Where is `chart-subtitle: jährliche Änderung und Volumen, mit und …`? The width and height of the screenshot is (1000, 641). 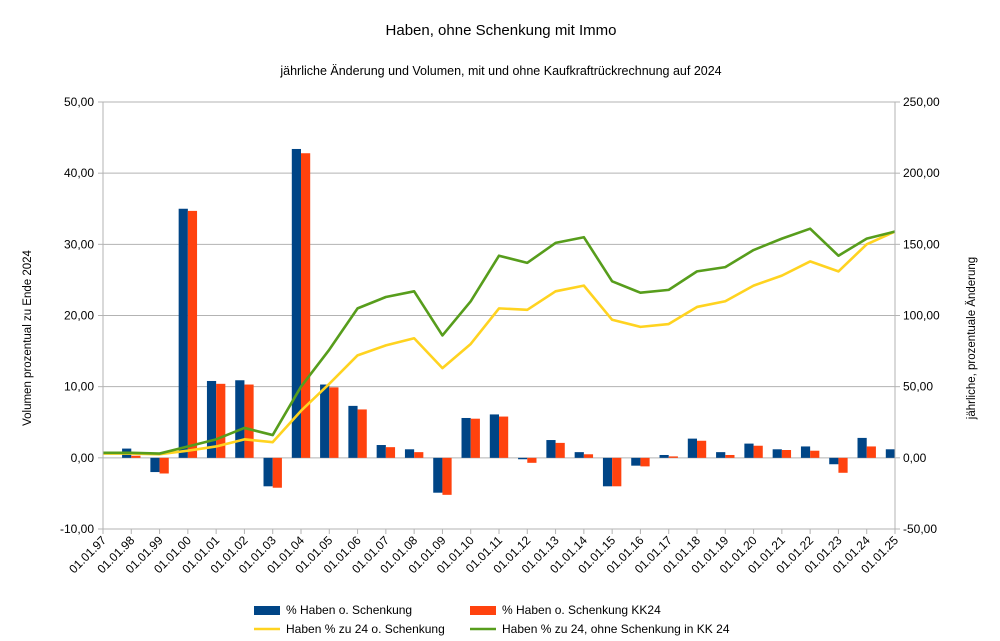 chart-subtitle: jährliche Änderung und Volumen, mit und … is located at coordinates (500, 71).